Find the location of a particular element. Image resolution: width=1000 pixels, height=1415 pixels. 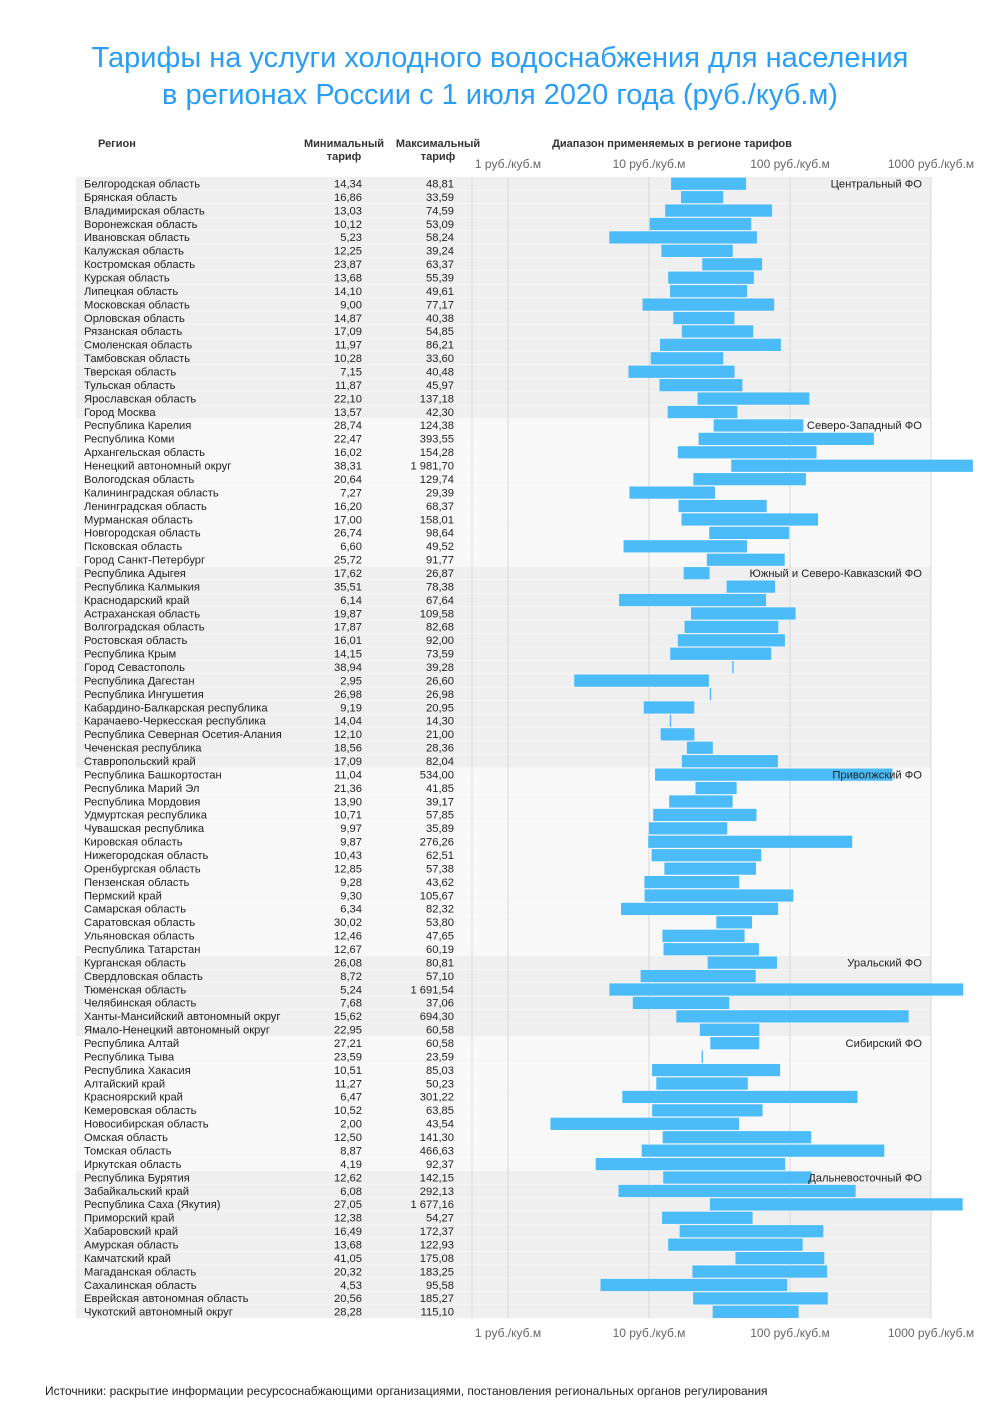

max-tariff-value: 57,38 is located at coordinates (440, 869).